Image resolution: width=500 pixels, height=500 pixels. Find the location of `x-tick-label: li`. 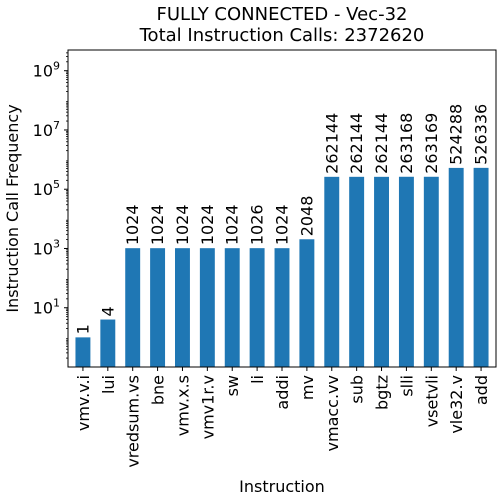

x-tick-label: li is located at coordinates (257, 379).